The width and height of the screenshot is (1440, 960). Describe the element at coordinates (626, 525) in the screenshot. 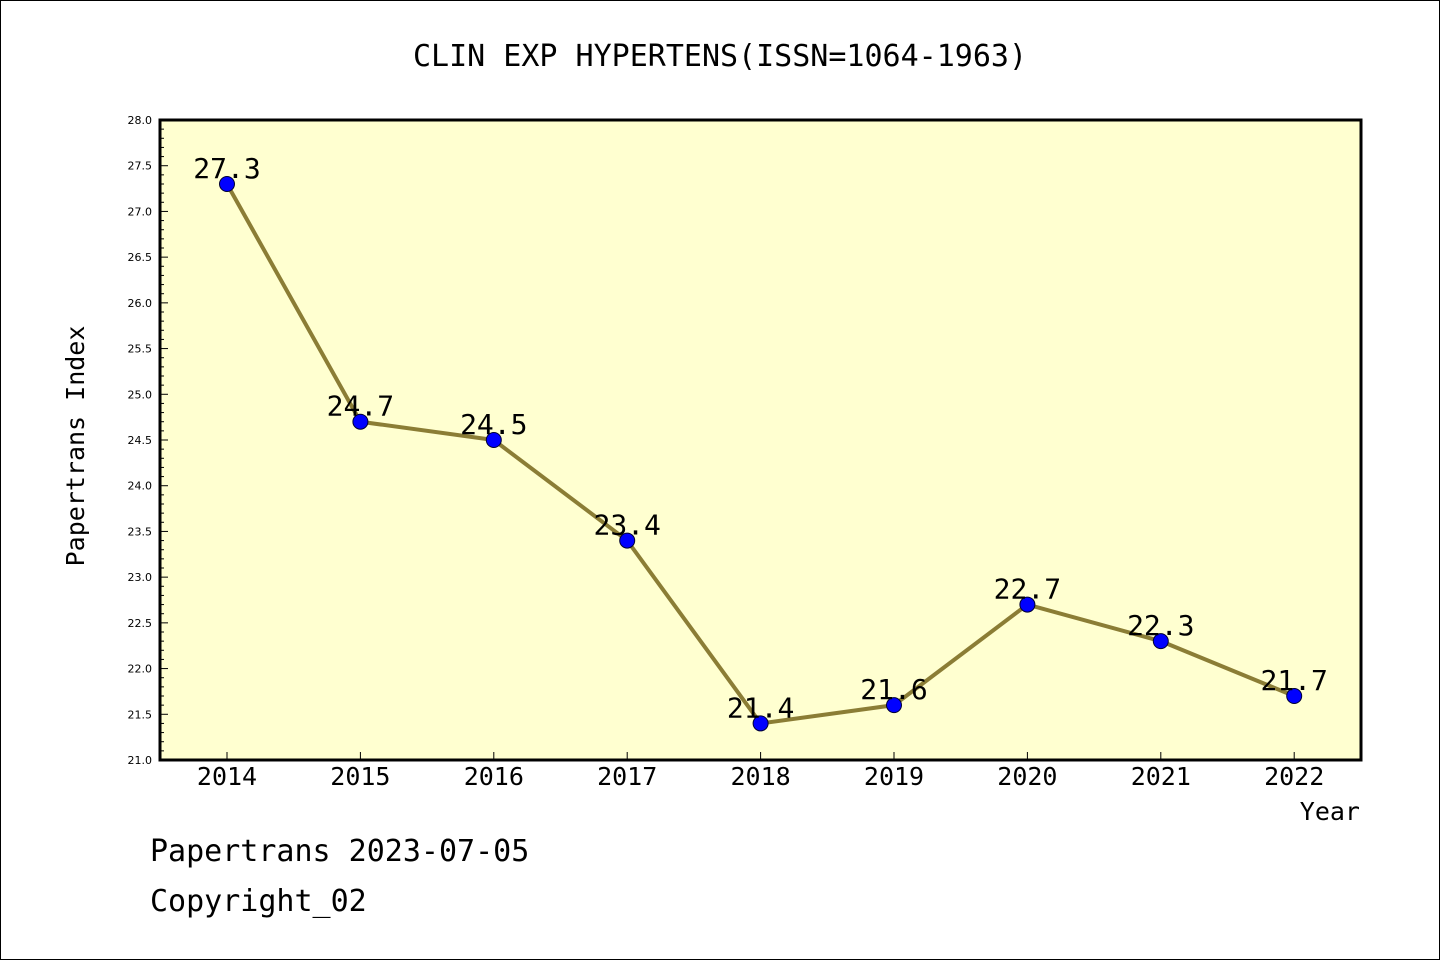

I see `data-label: 23.4` at that location.